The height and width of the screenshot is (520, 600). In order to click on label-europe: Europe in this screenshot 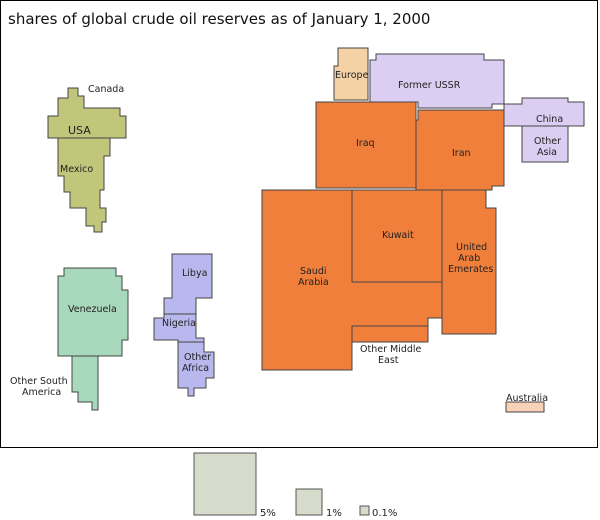, I will do `click(352, 75)`.